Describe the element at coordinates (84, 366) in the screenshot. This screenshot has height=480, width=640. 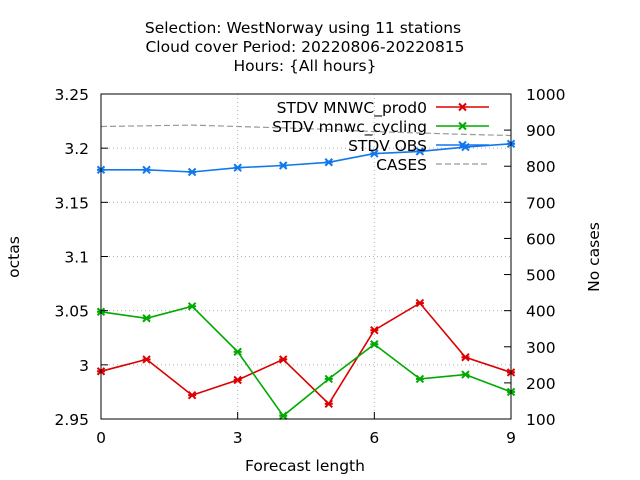
I see `y-tick-label: 3` at that location.